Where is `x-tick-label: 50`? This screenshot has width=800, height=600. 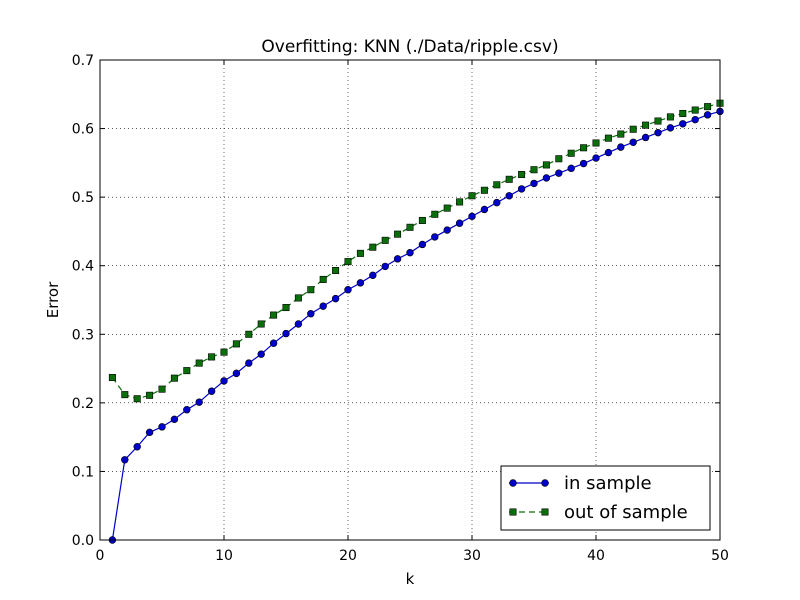
x-tick-label: 50 is located at coordinates (720, 556).